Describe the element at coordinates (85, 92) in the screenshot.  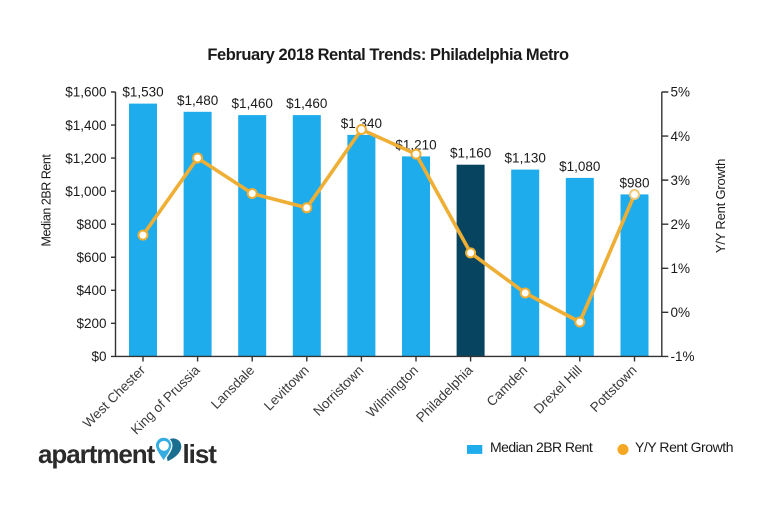
I see `svg-text: $1,600` at that location.